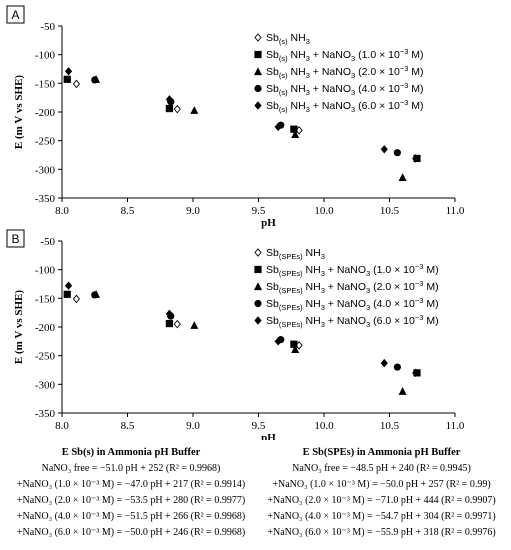  I want to click on legend-entry: Sb(SPEs) NH3, so click(289, 254).